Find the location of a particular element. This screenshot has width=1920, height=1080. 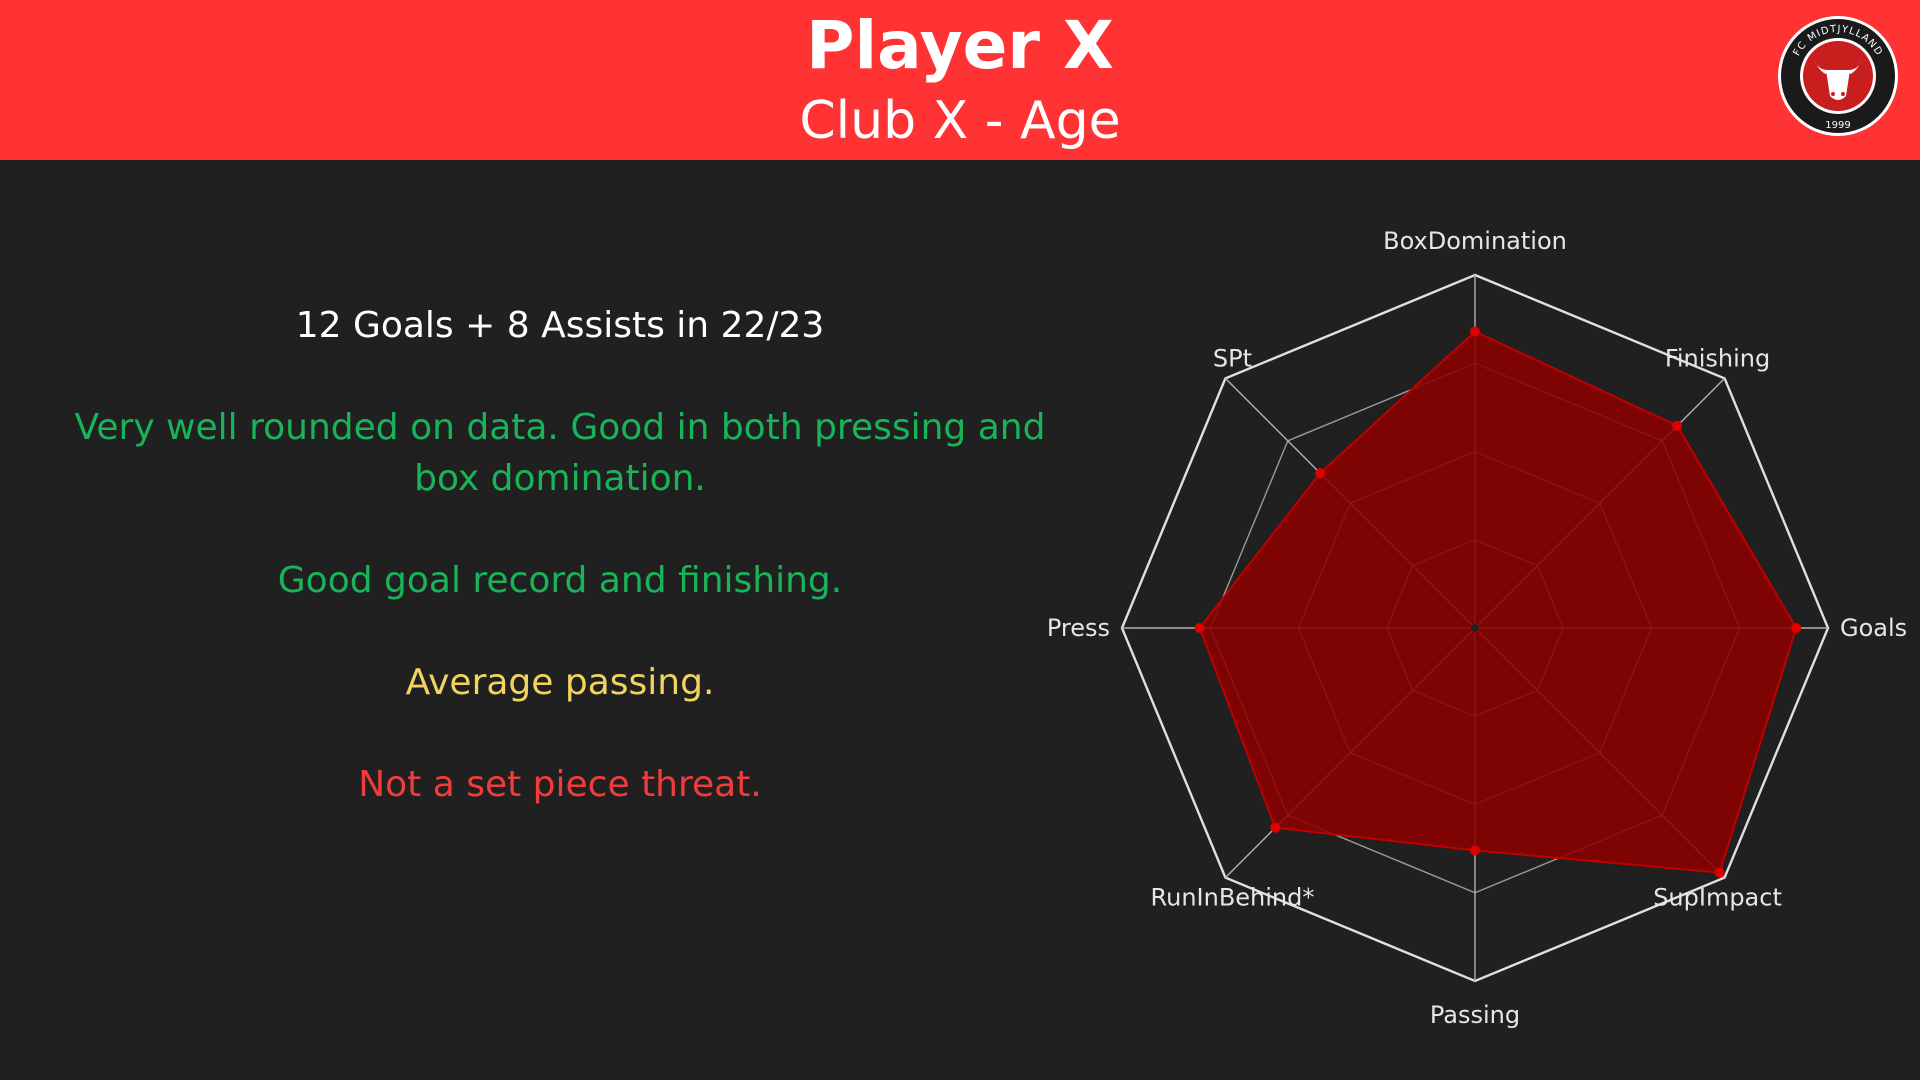

stat-line: 12 Goals + 8 Assists in 22/23 is located at coordinates (560, 325).